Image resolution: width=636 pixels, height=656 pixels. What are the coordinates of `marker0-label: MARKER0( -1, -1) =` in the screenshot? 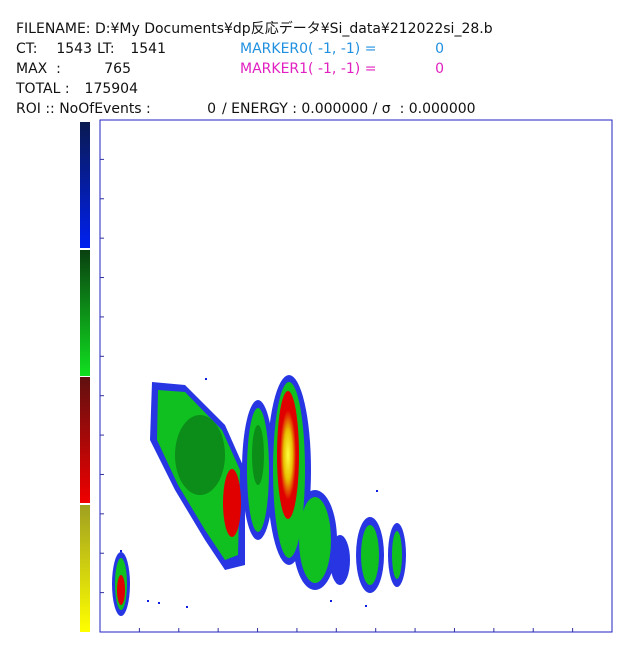 It's located at (308, 49).